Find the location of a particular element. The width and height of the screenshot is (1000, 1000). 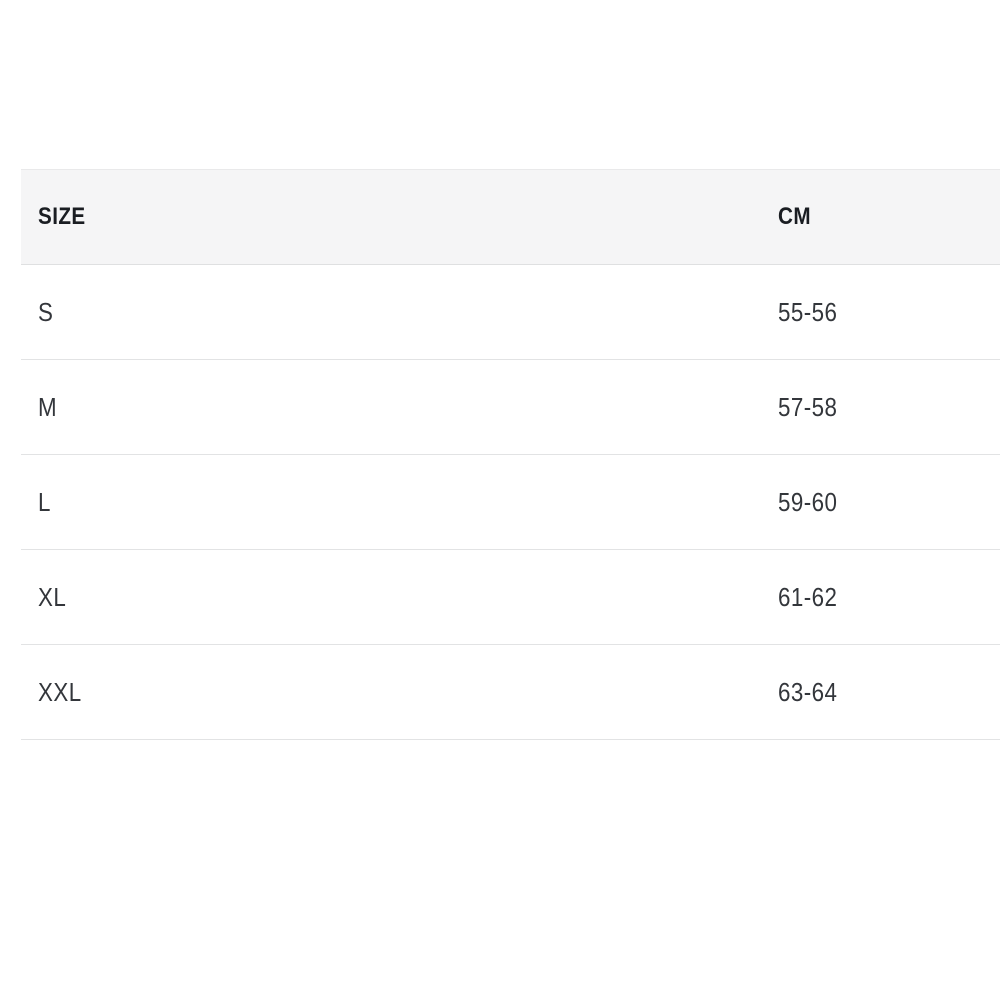

table-row: XXL 63-64 is located at coordinates (510, 692).